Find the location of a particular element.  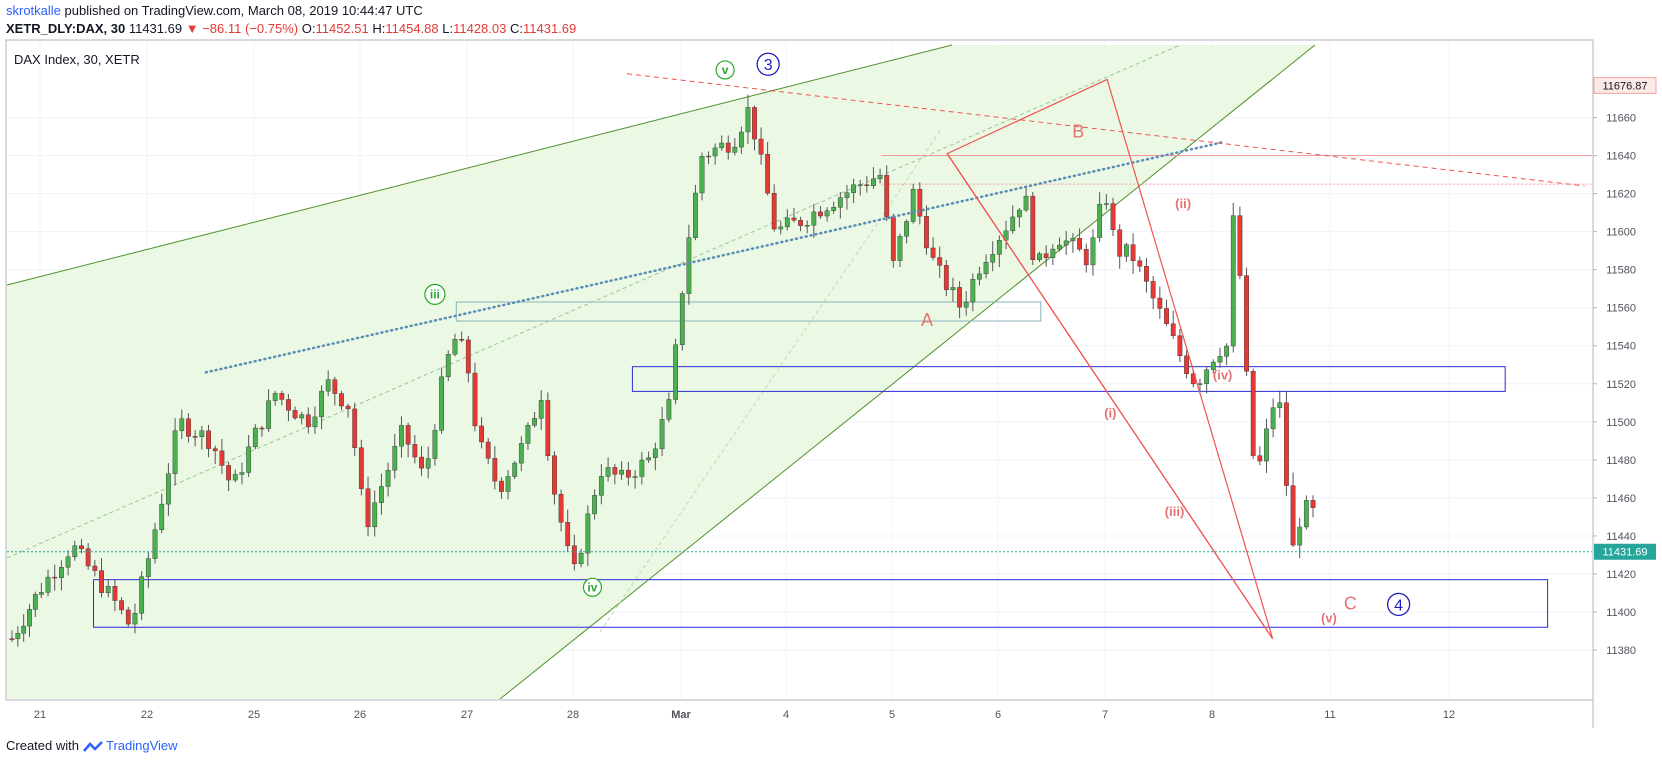

tradingview-brand: TradingView is located at coordinates (142, 745).